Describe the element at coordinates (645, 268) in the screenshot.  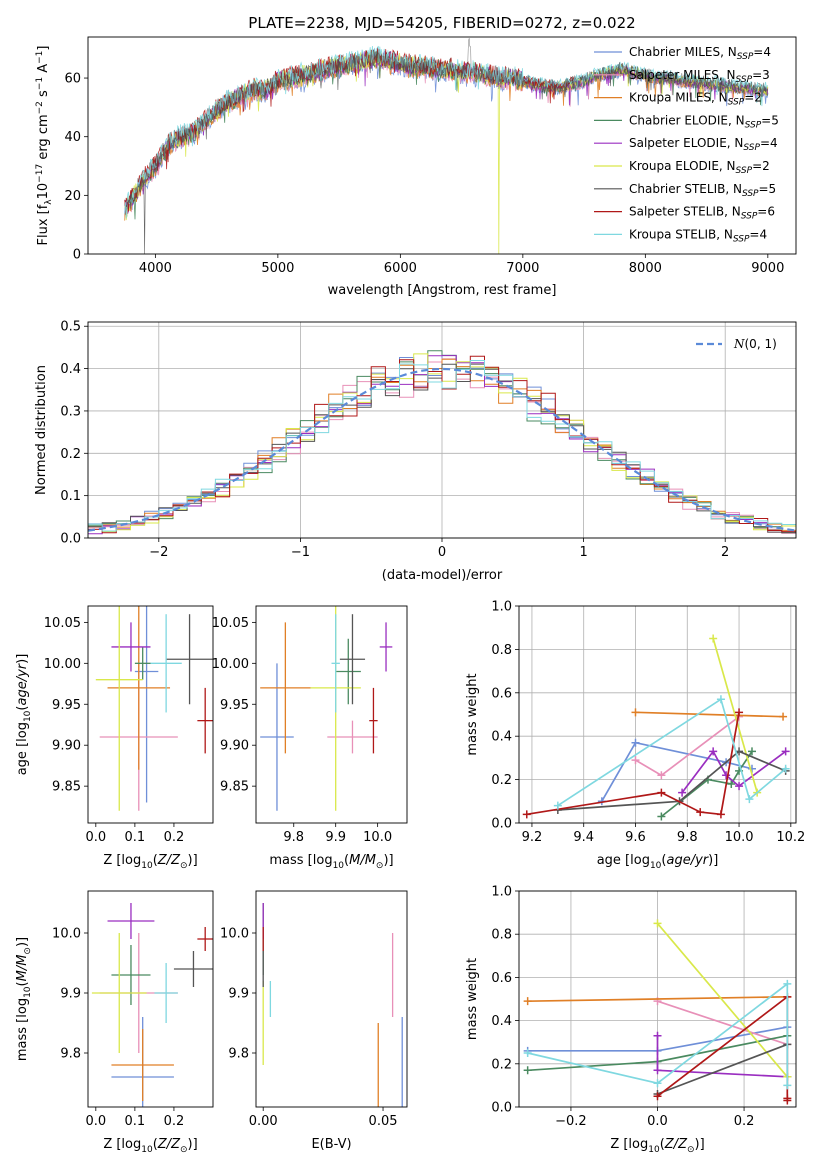
I see `x-tick-label: 8000` at that location.